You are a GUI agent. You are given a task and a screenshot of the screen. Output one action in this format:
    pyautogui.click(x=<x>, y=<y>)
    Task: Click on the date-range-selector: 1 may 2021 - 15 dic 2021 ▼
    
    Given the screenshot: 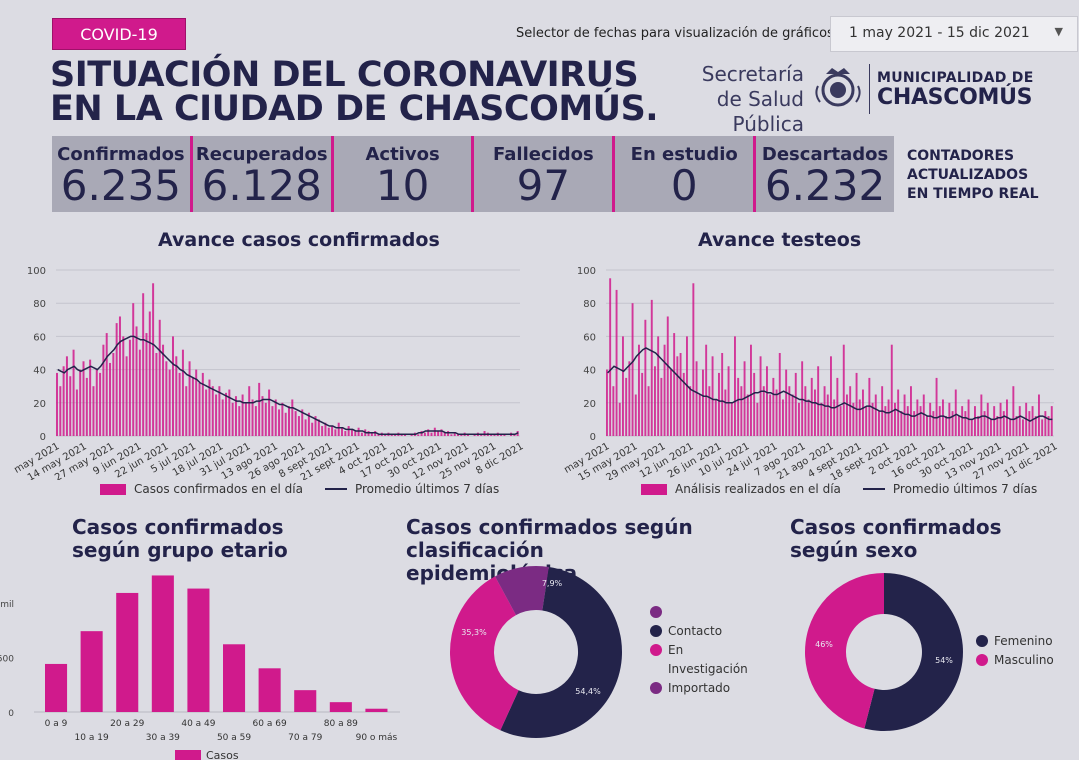 What is the action you would take?
    pyautogui.click(x=954, y=34)
    